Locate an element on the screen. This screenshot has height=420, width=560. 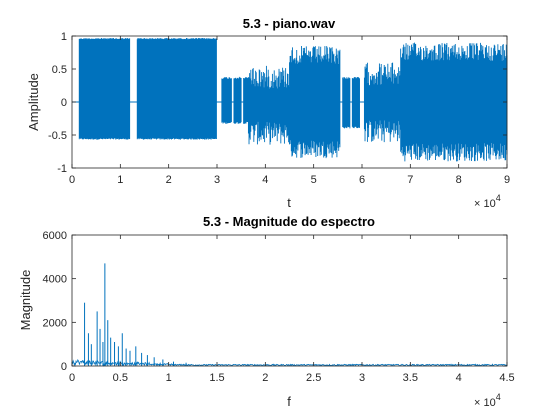
spectrum-x-exponent-base: × 10 is located at coordinates (485, 403).